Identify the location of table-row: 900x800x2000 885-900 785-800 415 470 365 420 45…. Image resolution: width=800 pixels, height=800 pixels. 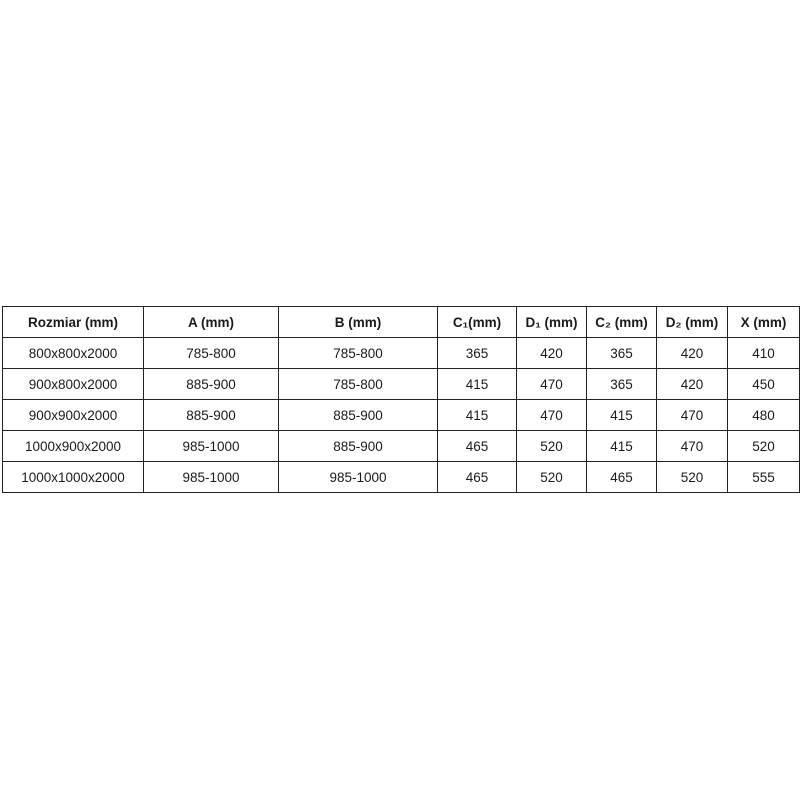
(401, 384).